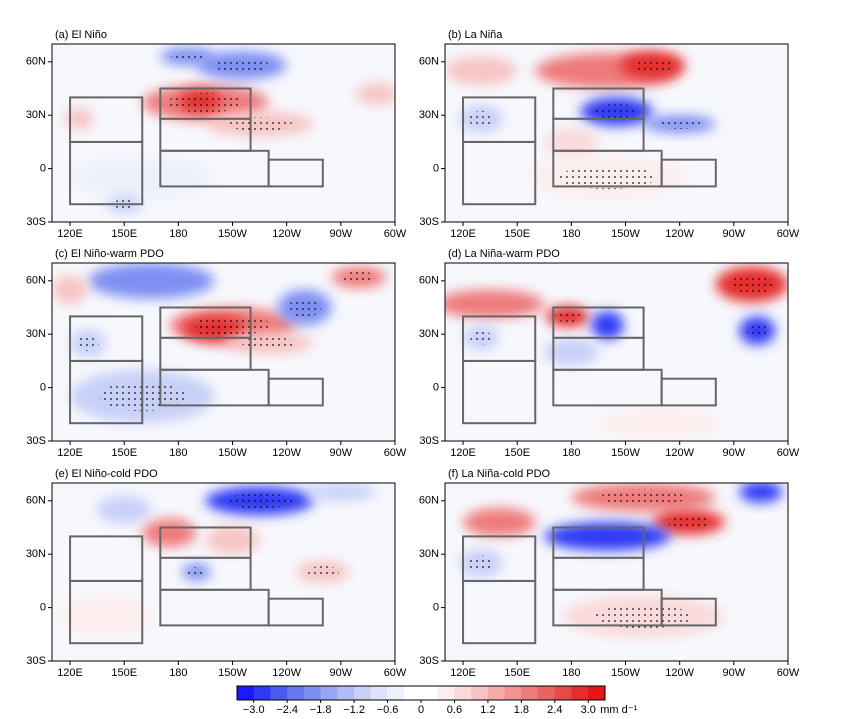  Describe the element at coordinates (475, 35) in the screenshot. I see `panel-title: (b) La Niña` at that location.